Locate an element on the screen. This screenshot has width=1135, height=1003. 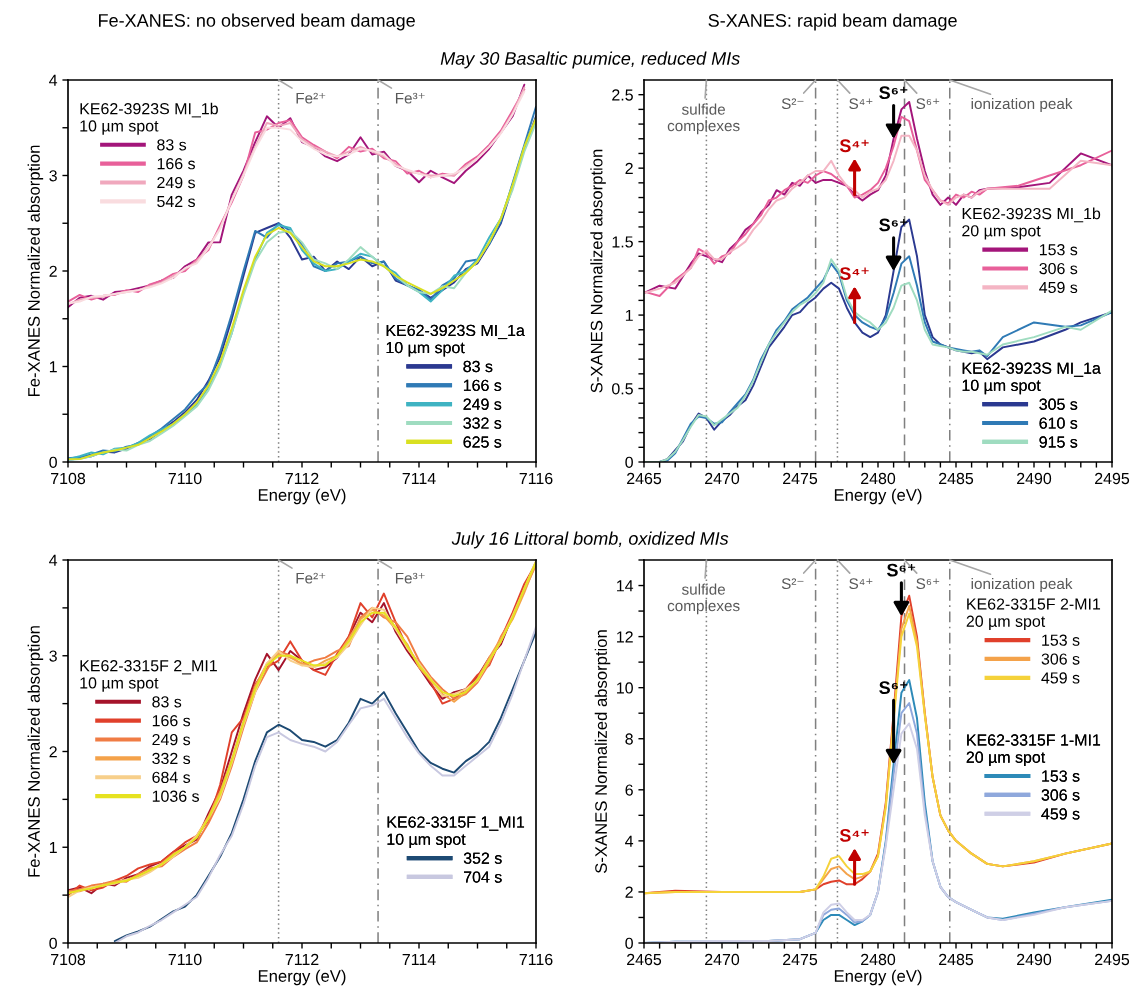
legend-label: 352 s is located at coordinates (482, 858).